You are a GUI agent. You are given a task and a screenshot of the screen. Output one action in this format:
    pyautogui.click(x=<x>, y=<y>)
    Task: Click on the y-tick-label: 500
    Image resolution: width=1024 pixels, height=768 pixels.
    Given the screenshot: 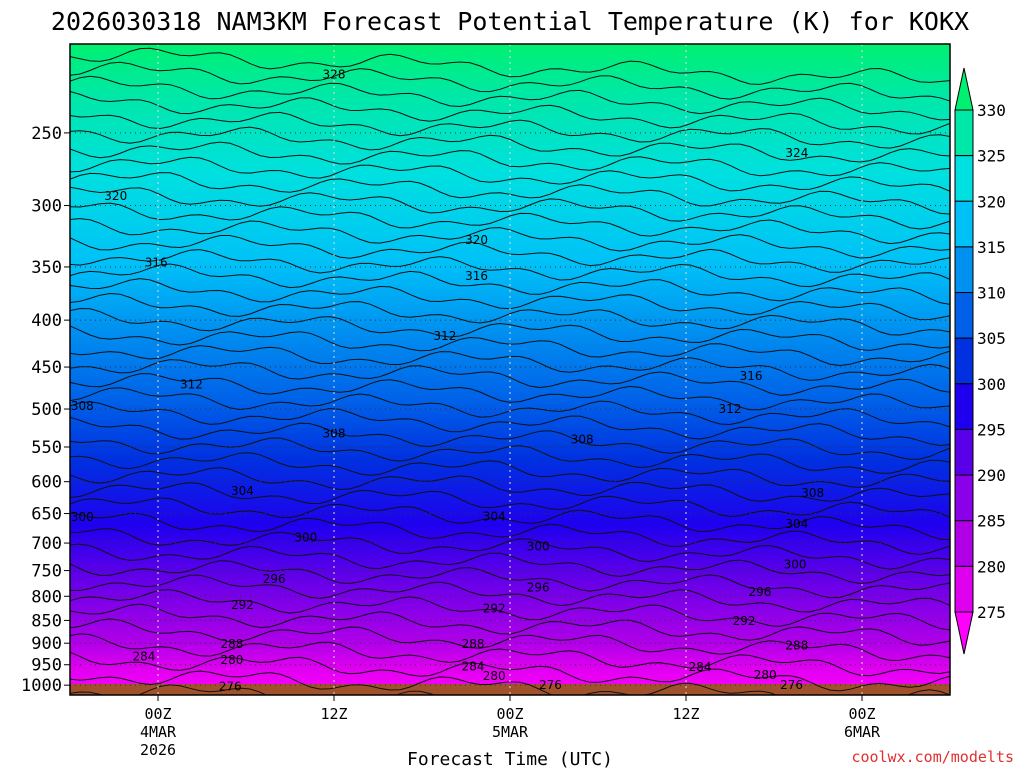 What is the action you would take?
    pyautogui.click(x=46, y=410)
    